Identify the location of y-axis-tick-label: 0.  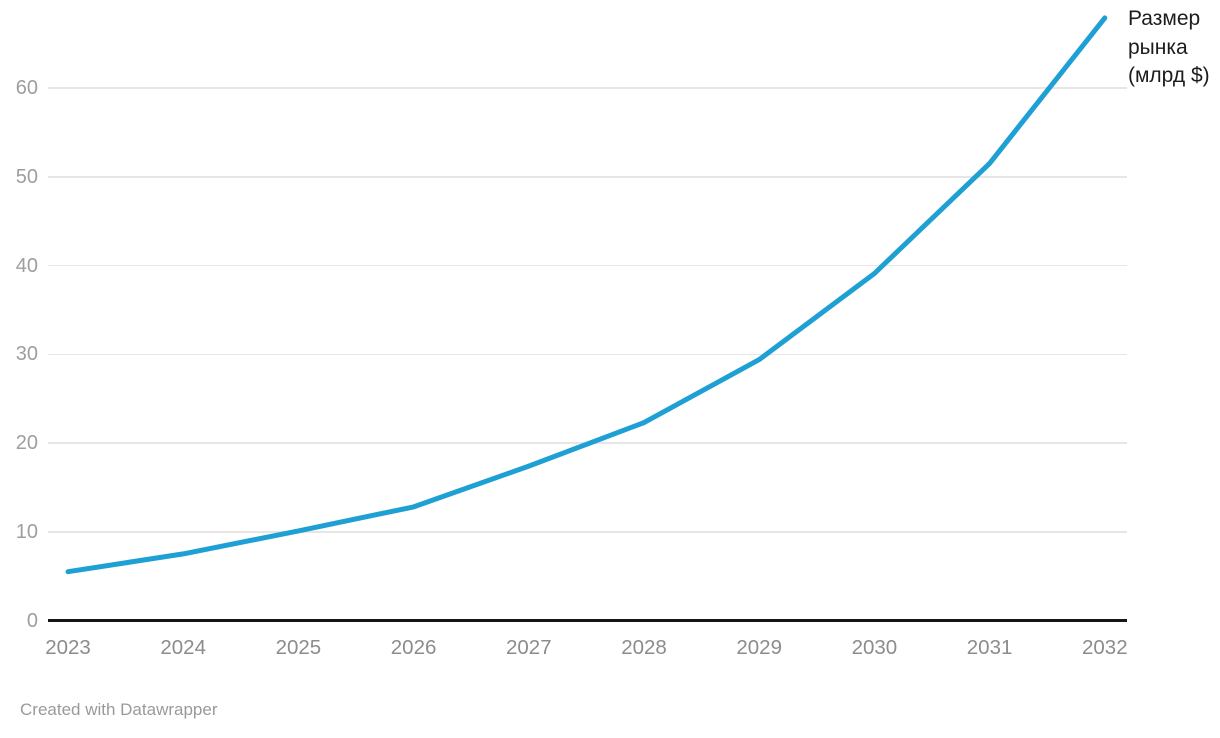
(32, 620).